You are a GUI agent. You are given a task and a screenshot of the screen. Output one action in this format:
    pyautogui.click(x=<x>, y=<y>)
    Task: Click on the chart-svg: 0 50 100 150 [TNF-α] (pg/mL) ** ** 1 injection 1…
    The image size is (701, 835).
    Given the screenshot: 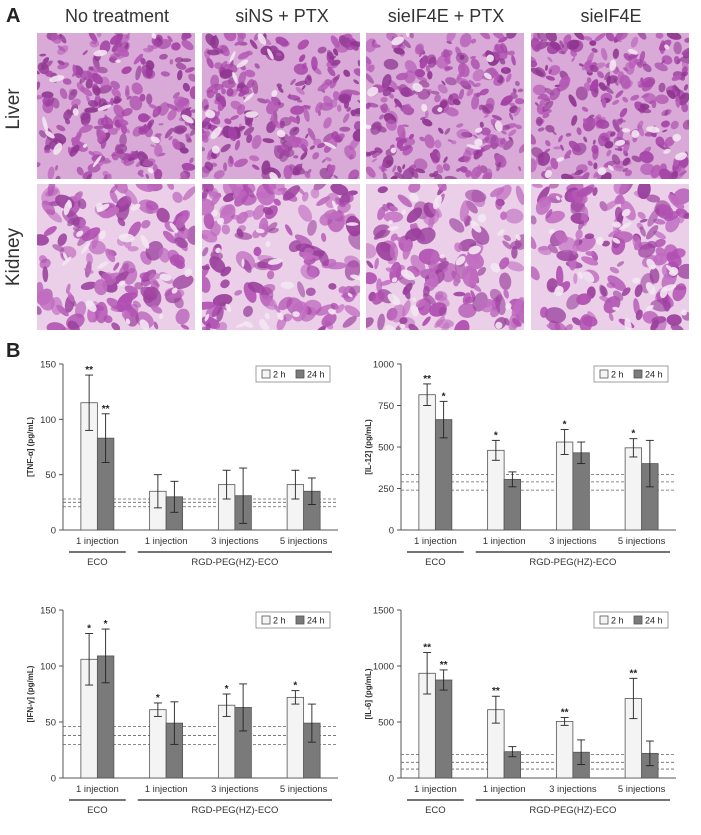 What is the action you would take?
    pyautogui.click(x=182, y=464)
    